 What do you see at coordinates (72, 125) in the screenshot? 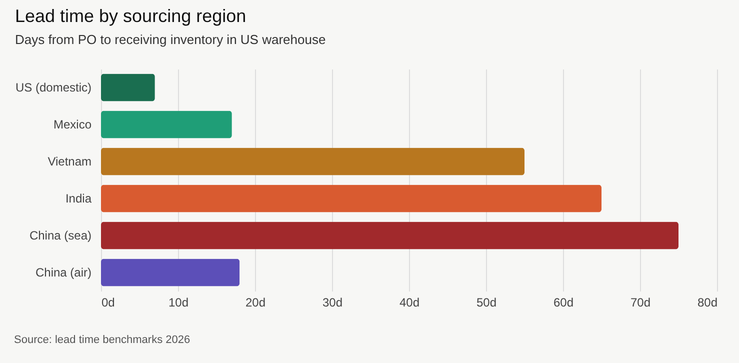
I see `y-tick-label: Mexico` at bounding box center [72, 125].